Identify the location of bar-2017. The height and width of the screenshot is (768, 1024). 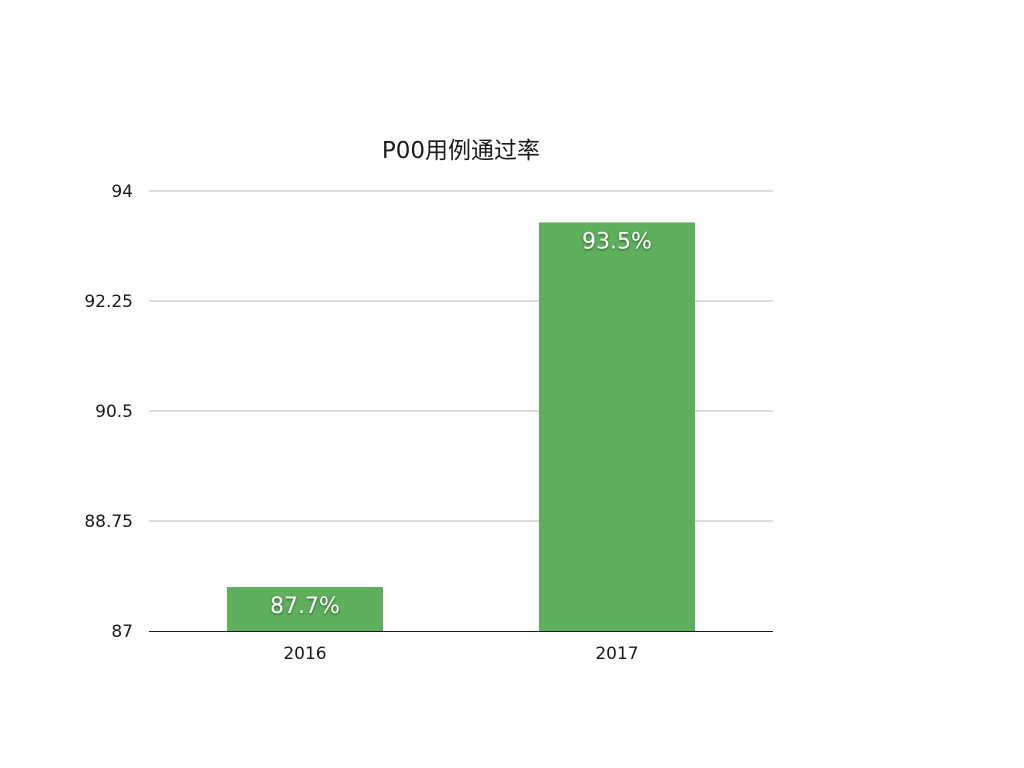
(617, 426).